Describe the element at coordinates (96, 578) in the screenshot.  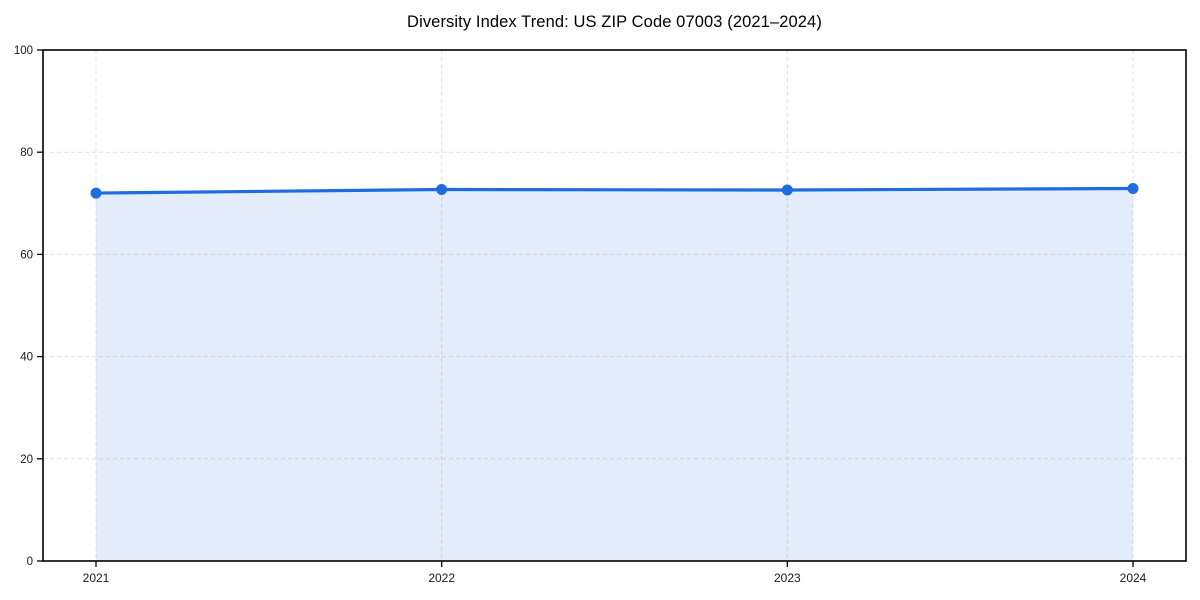
I see `x-tick-label: 2021` at that location.